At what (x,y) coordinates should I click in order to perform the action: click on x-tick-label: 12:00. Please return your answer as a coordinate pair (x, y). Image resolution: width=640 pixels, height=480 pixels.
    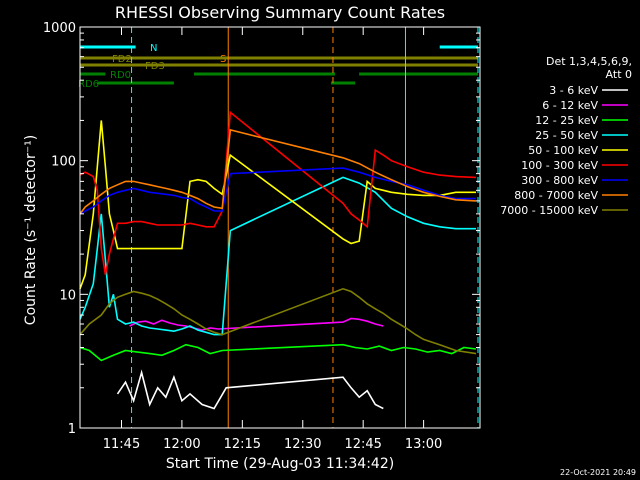
    Looking at the image, I should click on (181, 444).